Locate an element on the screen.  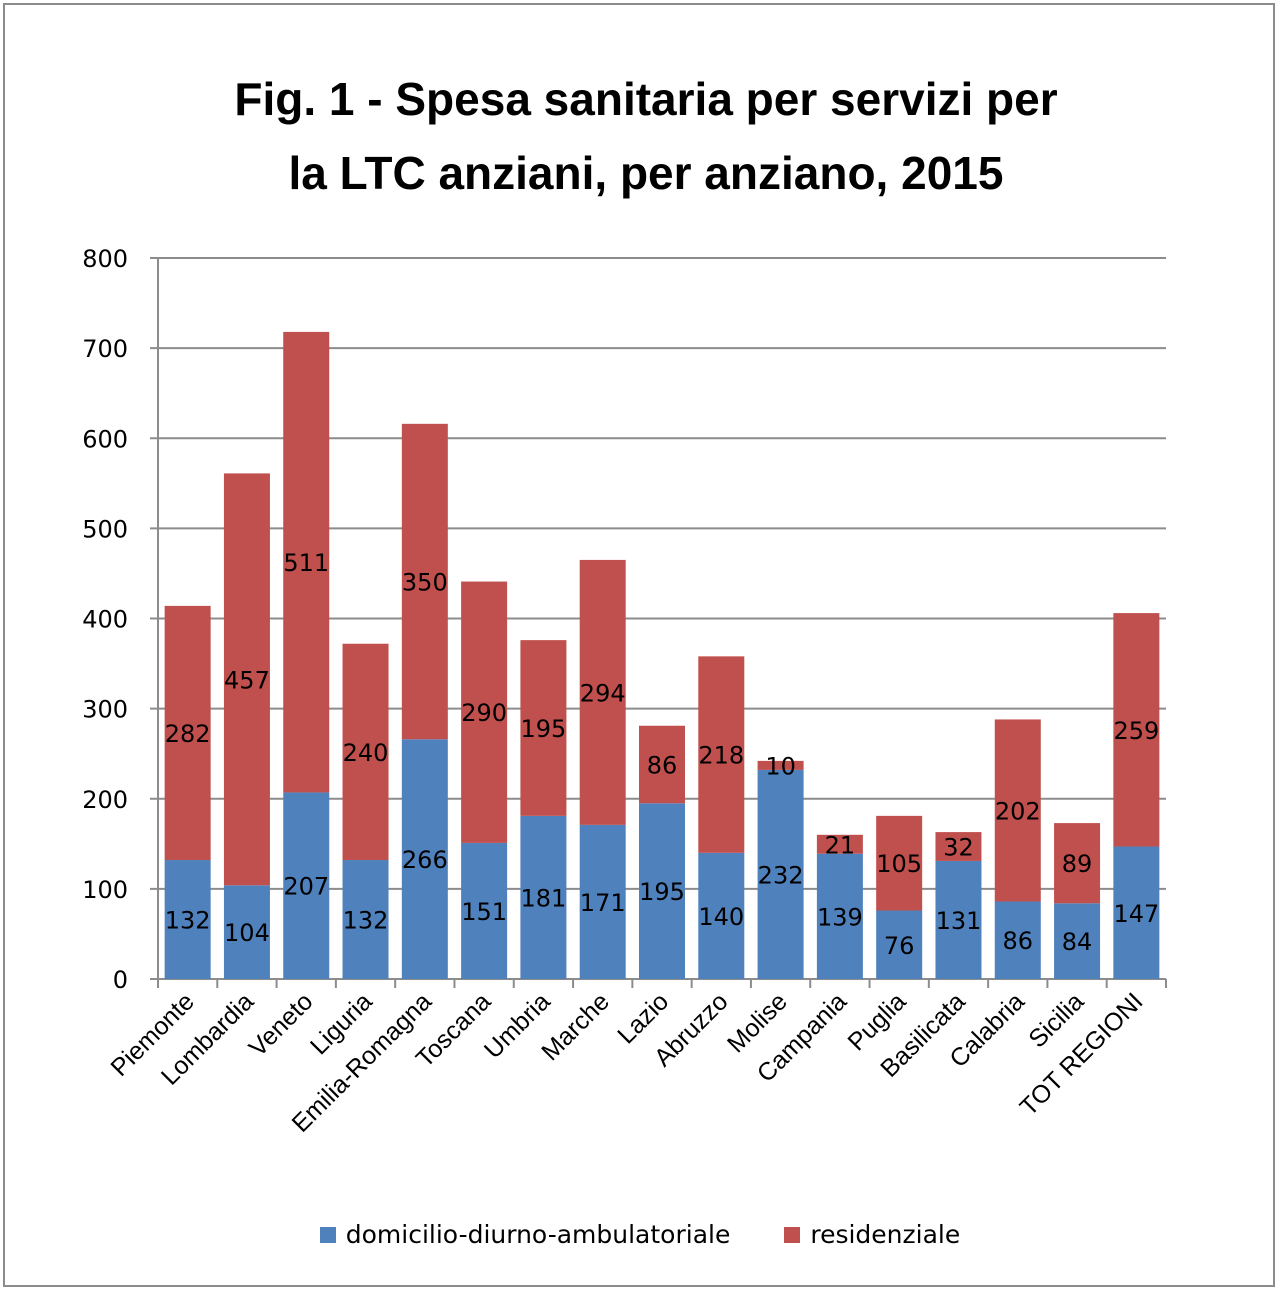
y-tick-label: 0 is located at coordinates (120, 980).